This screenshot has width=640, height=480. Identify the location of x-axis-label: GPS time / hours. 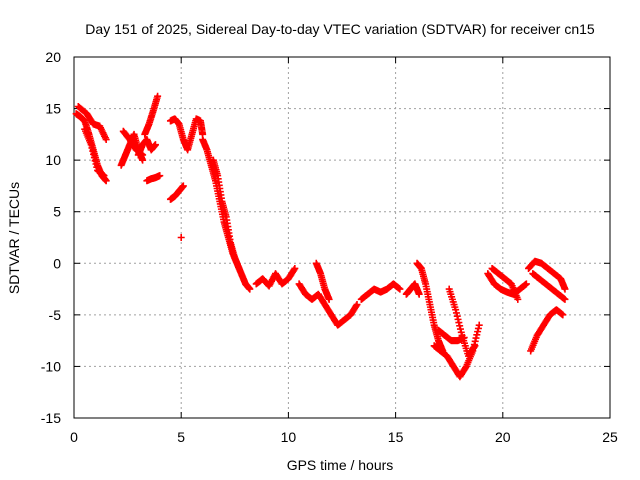
(340, 465).